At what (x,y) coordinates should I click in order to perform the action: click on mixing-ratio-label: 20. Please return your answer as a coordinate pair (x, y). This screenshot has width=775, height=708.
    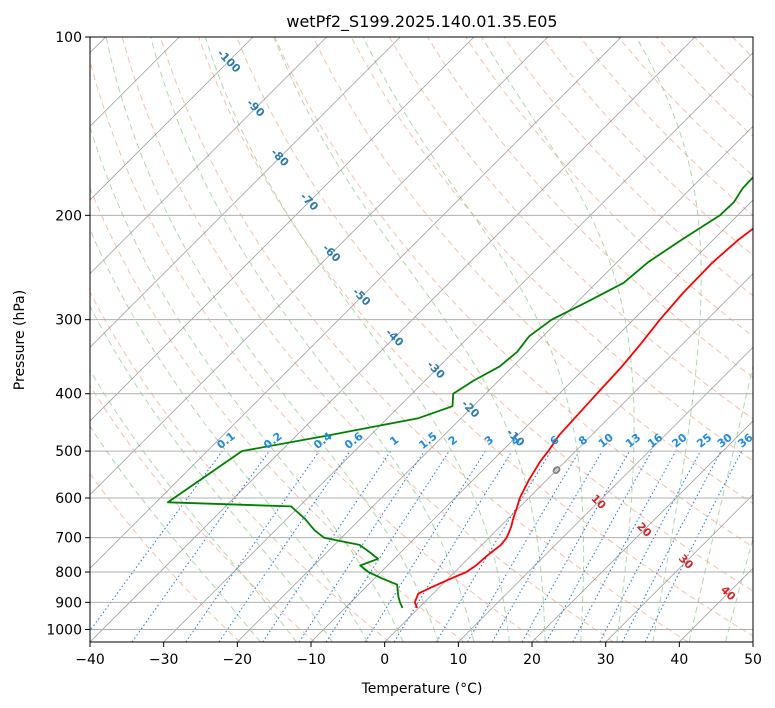
    Looking at the image, I should click on (679, 441).